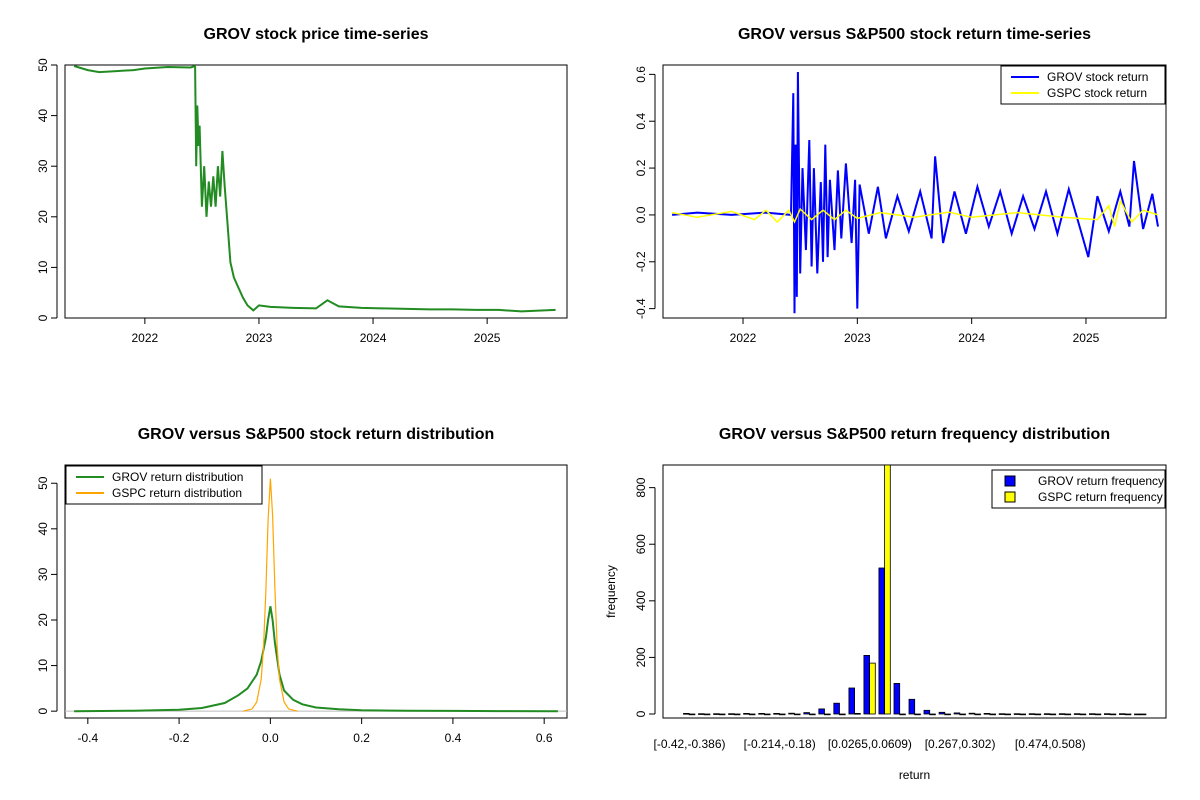 This screenshot has width=1200, height=800. What do you see at coordinates (1097, 93) in the screenshot?
I see `legend-label: GSPC stock return` at bounding box center [1097, 93].